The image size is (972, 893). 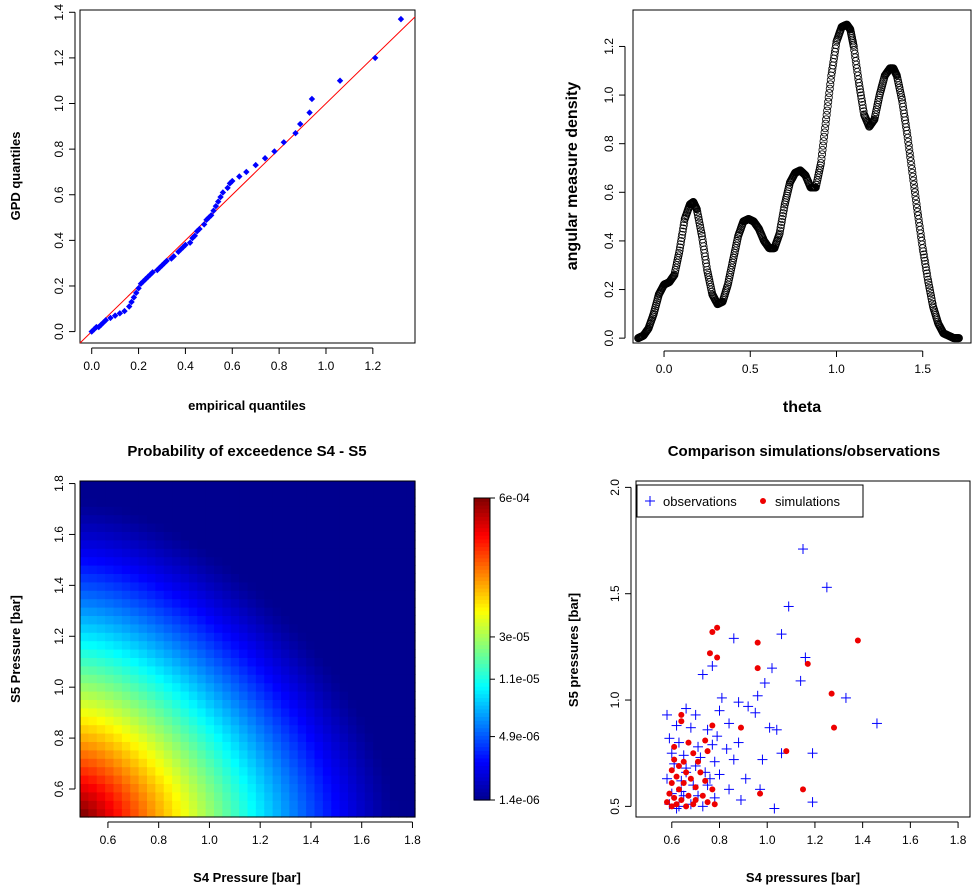 What do you see at coordinates (862, 840) in the screenshot?
I see `comparison-xtick-label: 1.4` at bounding box center [862, 840].